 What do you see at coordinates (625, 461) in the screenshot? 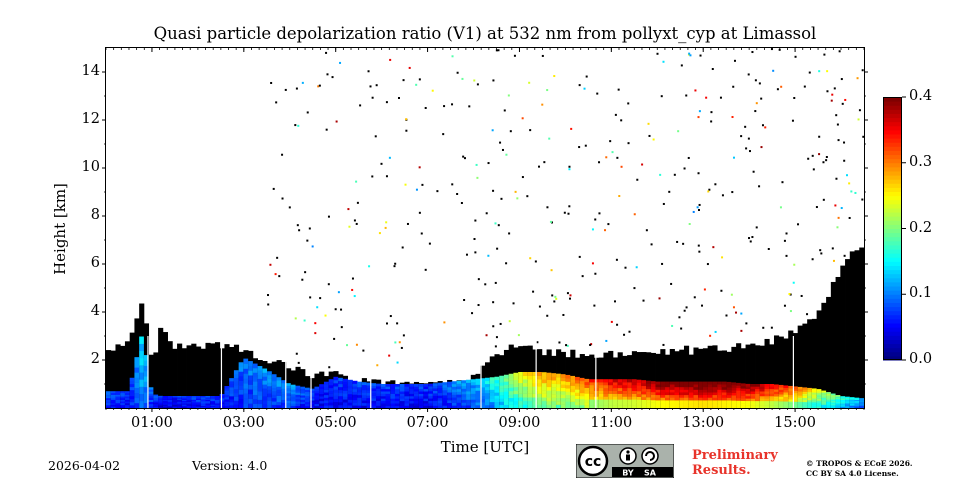
I see `cc-by-sa-badge-icon: cc BY SA` at bounding box center [625, 461].